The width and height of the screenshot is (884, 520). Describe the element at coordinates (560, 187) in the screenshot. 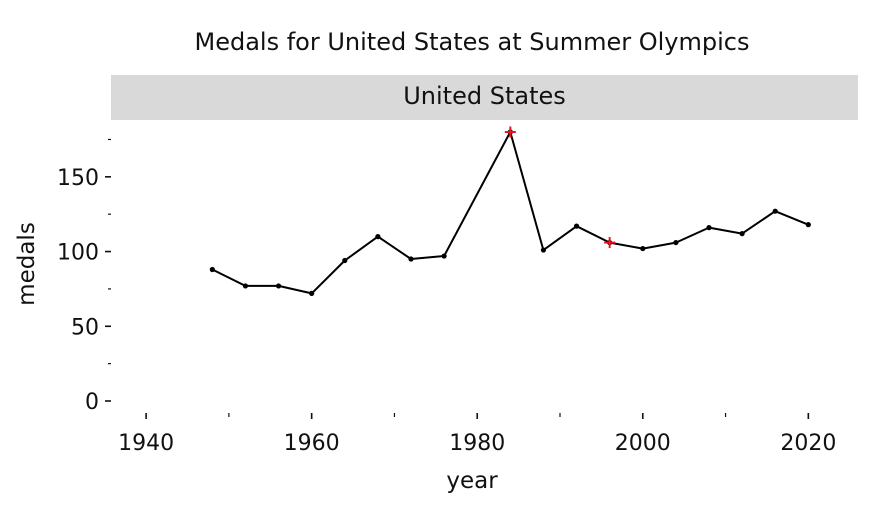

I see `highlight-layer` at that location.